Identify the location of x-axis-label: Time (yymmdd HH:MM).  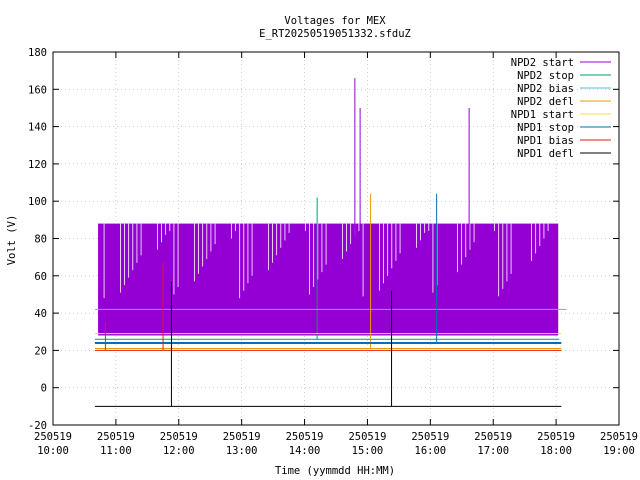
(335, 471).